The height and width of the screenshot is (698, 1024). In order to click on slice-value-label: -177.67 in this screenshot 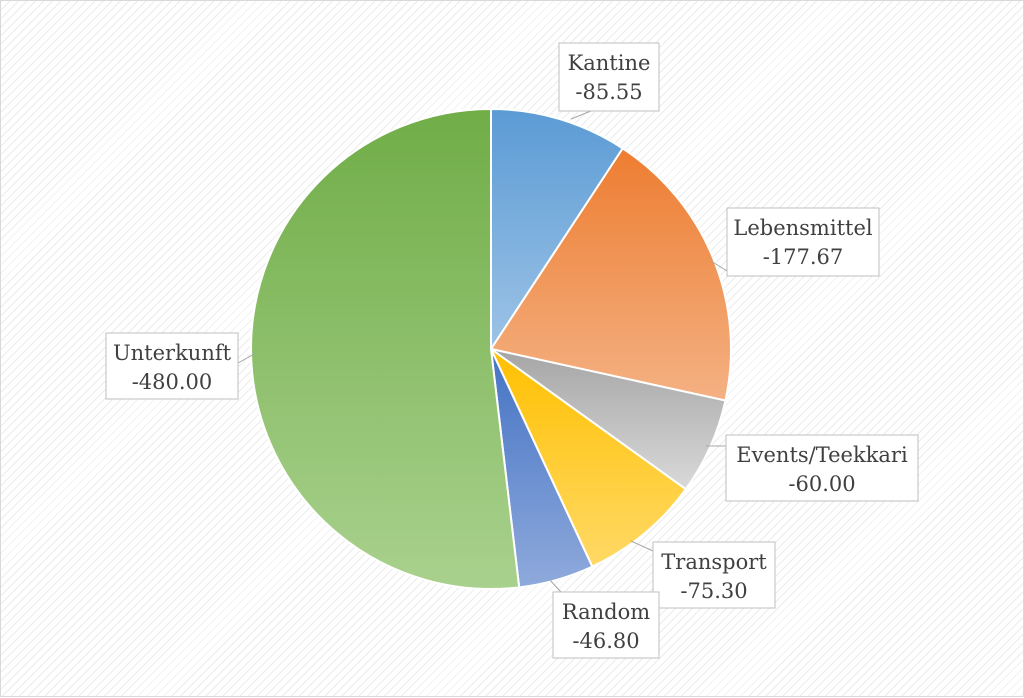, I will do `click(803, 257)`.